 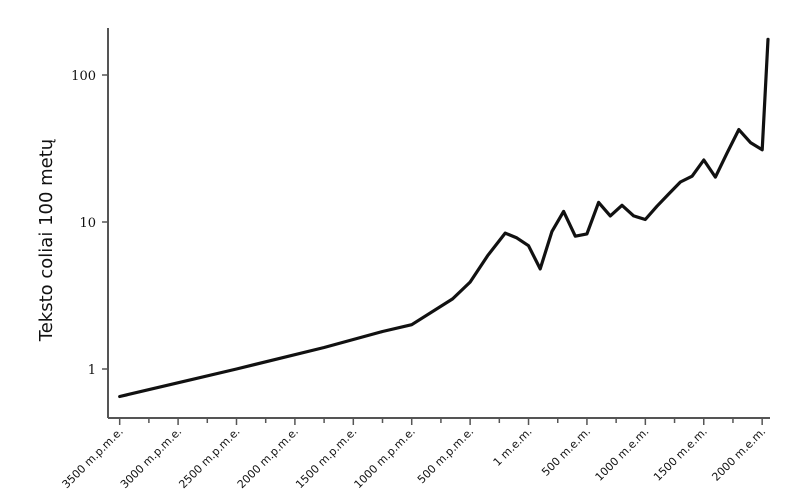 What do you see at coordinates (151, 458) in the screenshot?
I see `x-tick-label: 3000 m.p.m.e.` at bounding box center [151, 458].